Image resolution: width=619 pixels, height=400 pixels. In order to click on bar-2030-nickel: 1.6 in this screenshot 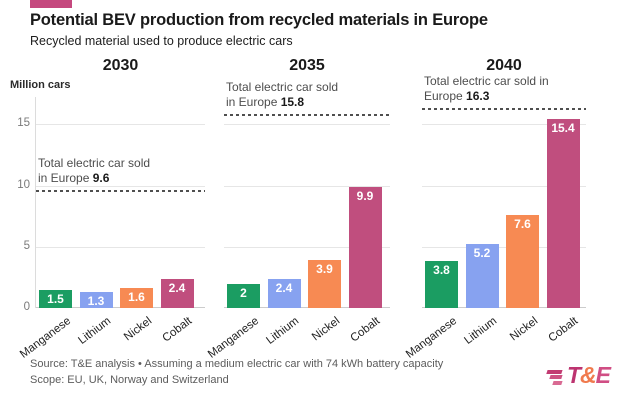, I will do `click(136, 298)`.